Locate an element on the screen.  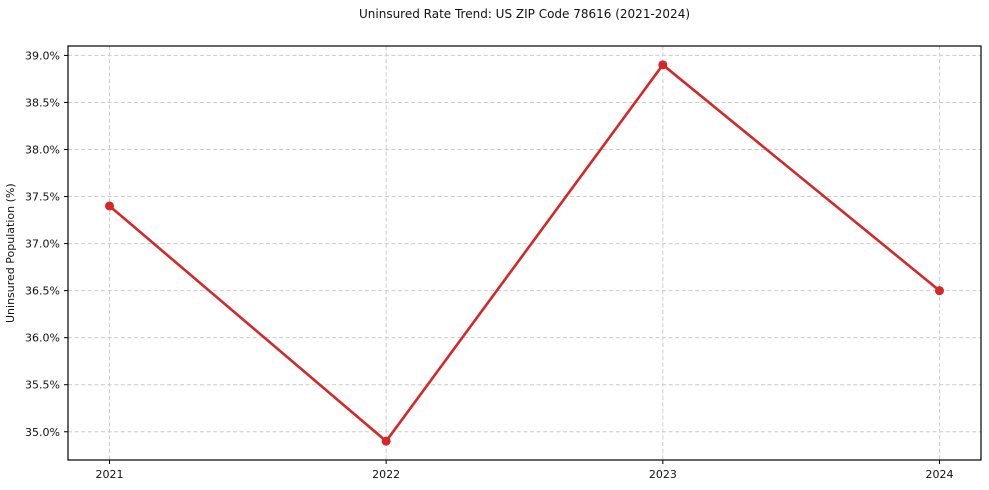
y-tick-label: 39.0% is located at coordinates (42, 55).